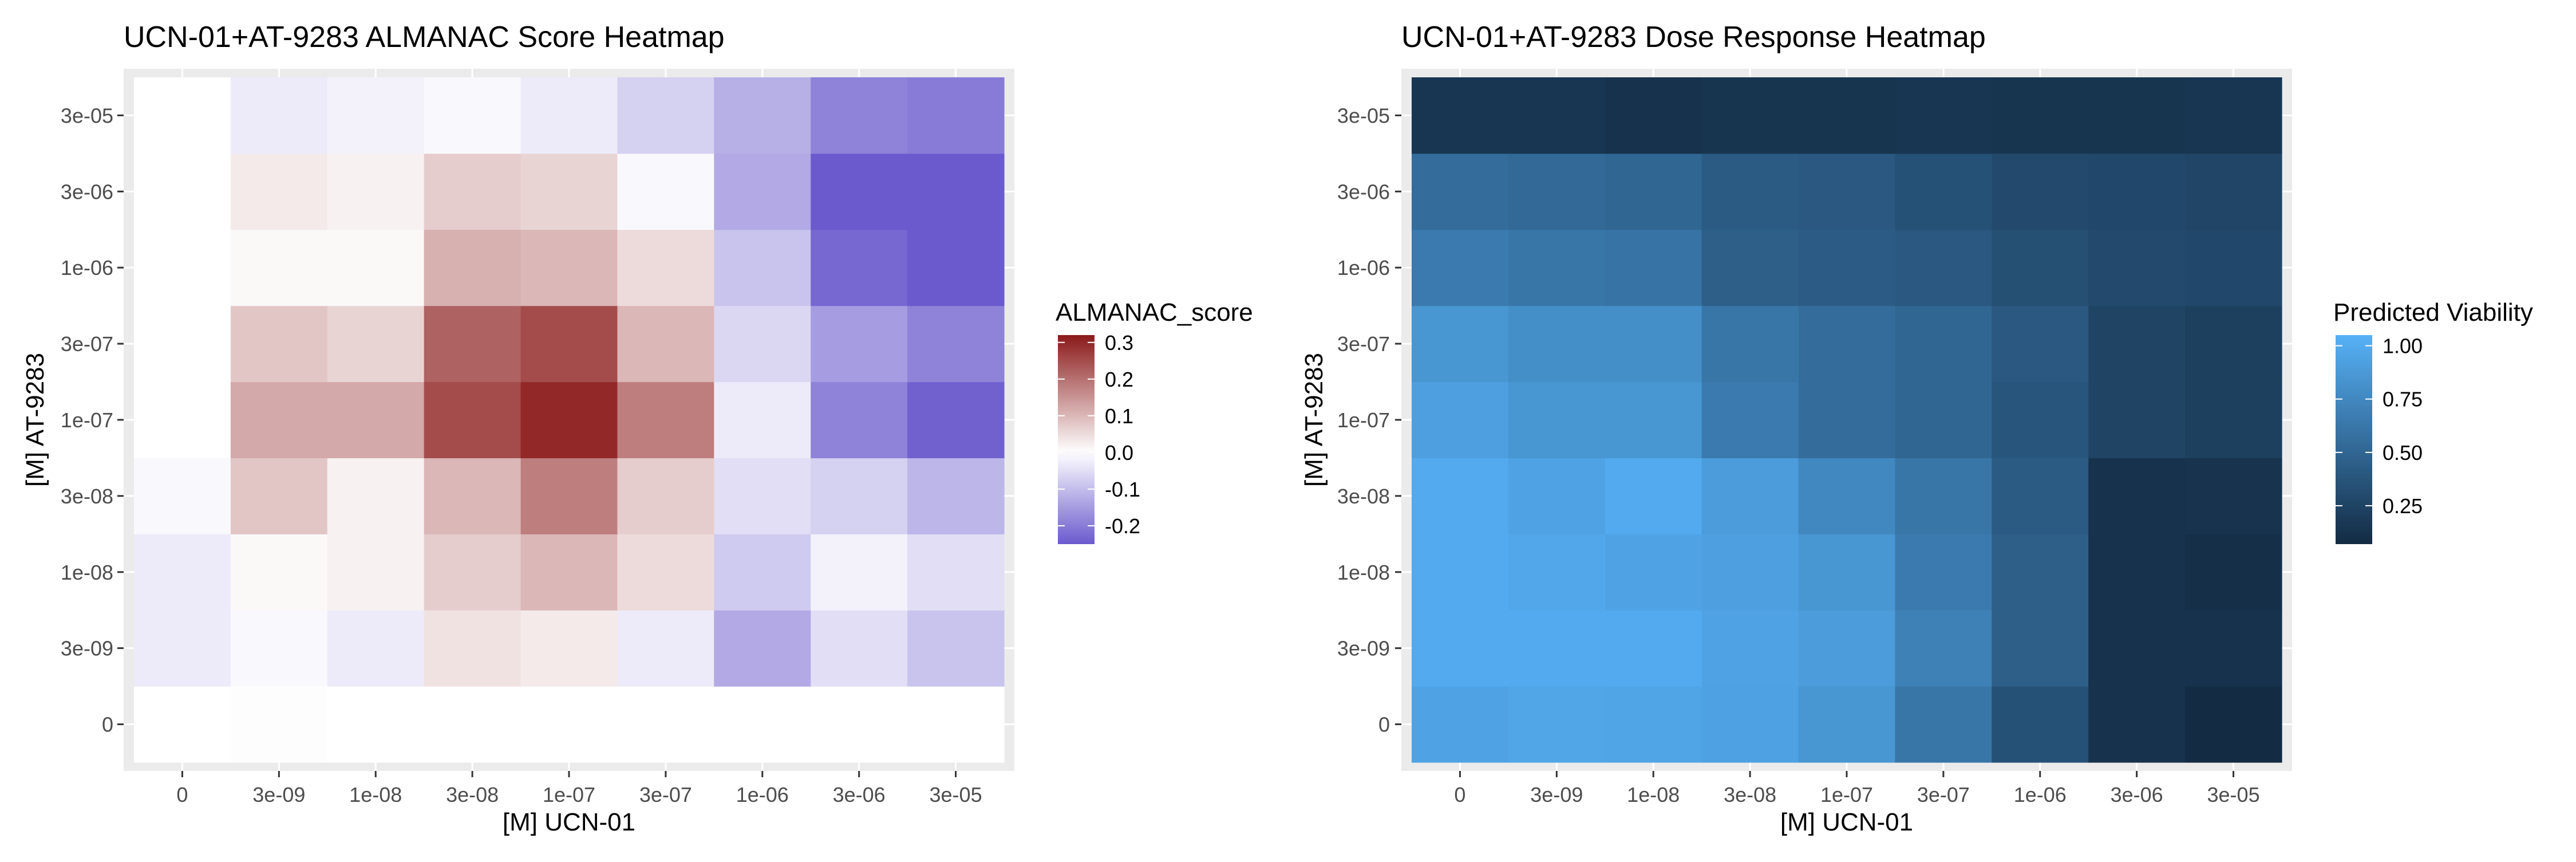 This screenshot has width=2576, height=862. What do you see at coordinates (2403, 399) in the screenshot?
I see `legend-tick-label: 0.75` at bounding box center [2403, 399].